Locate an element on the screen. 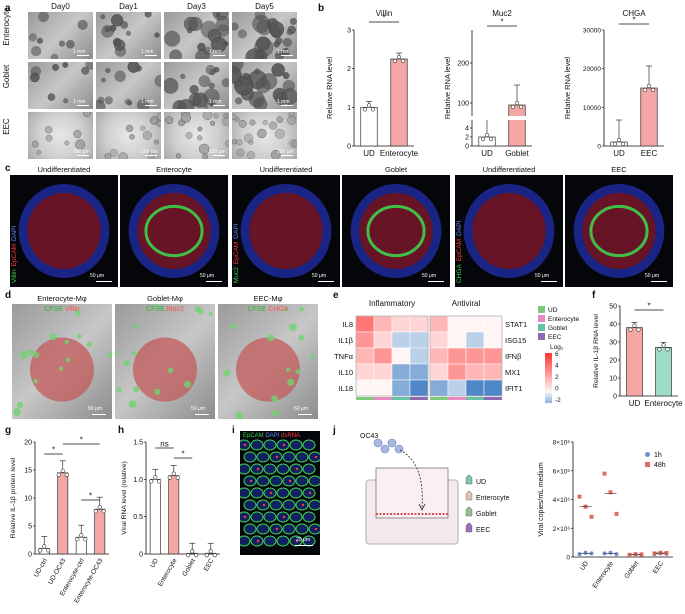 This screenshot has height=614, width=685. epithelium-cells-graphic is located at coordinates (280, 493).